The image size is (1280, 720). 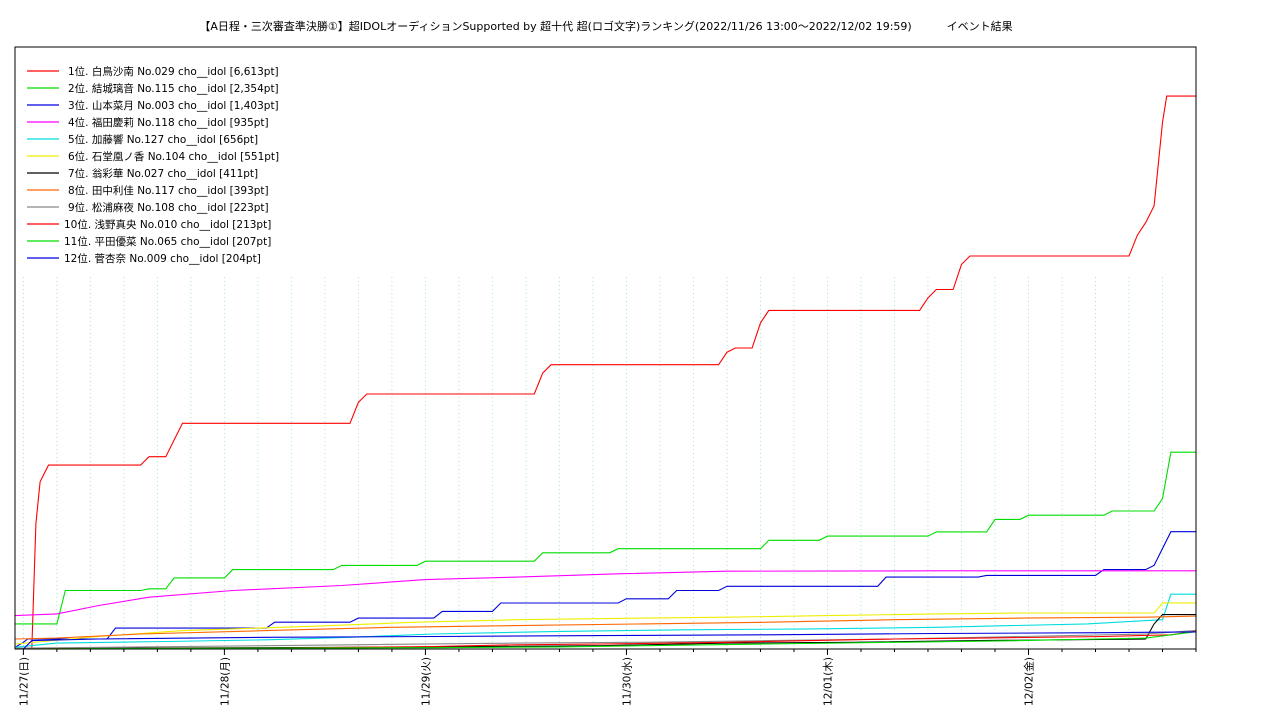 What do you see at coordinates (173, 105) in the screenshot?
I see `legend-label: 3位. 山本菜月 No.003 cho__idol [1,403pt]` at bounding box center [173, 105].